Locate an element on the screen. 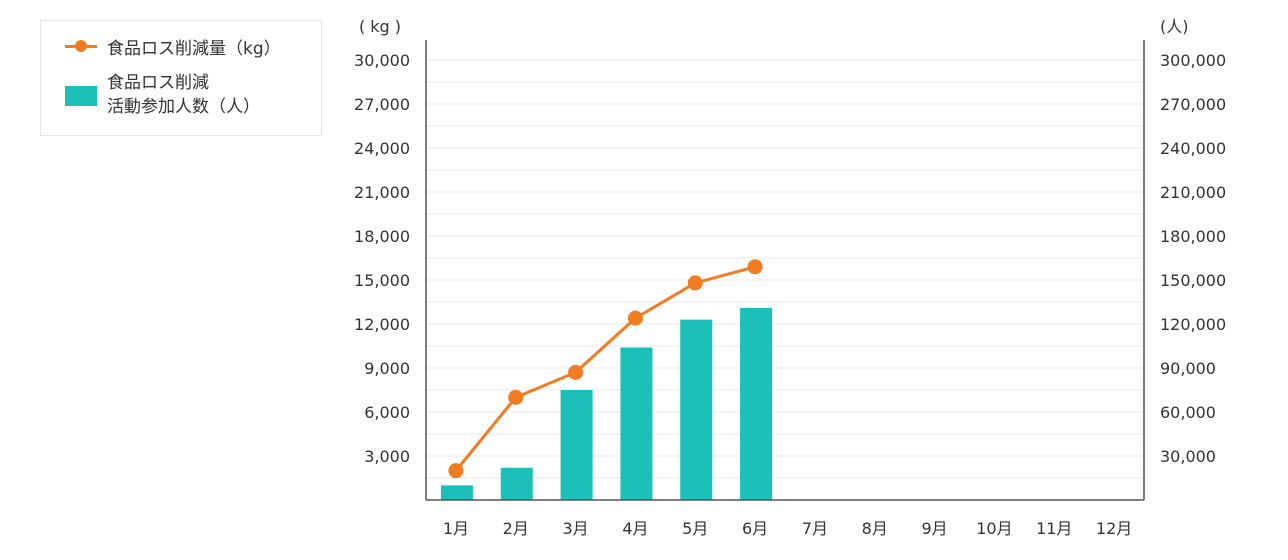 The width and height of the screenshot is (1288, 560). legend-line-marker is located at coordinates (81, 46).